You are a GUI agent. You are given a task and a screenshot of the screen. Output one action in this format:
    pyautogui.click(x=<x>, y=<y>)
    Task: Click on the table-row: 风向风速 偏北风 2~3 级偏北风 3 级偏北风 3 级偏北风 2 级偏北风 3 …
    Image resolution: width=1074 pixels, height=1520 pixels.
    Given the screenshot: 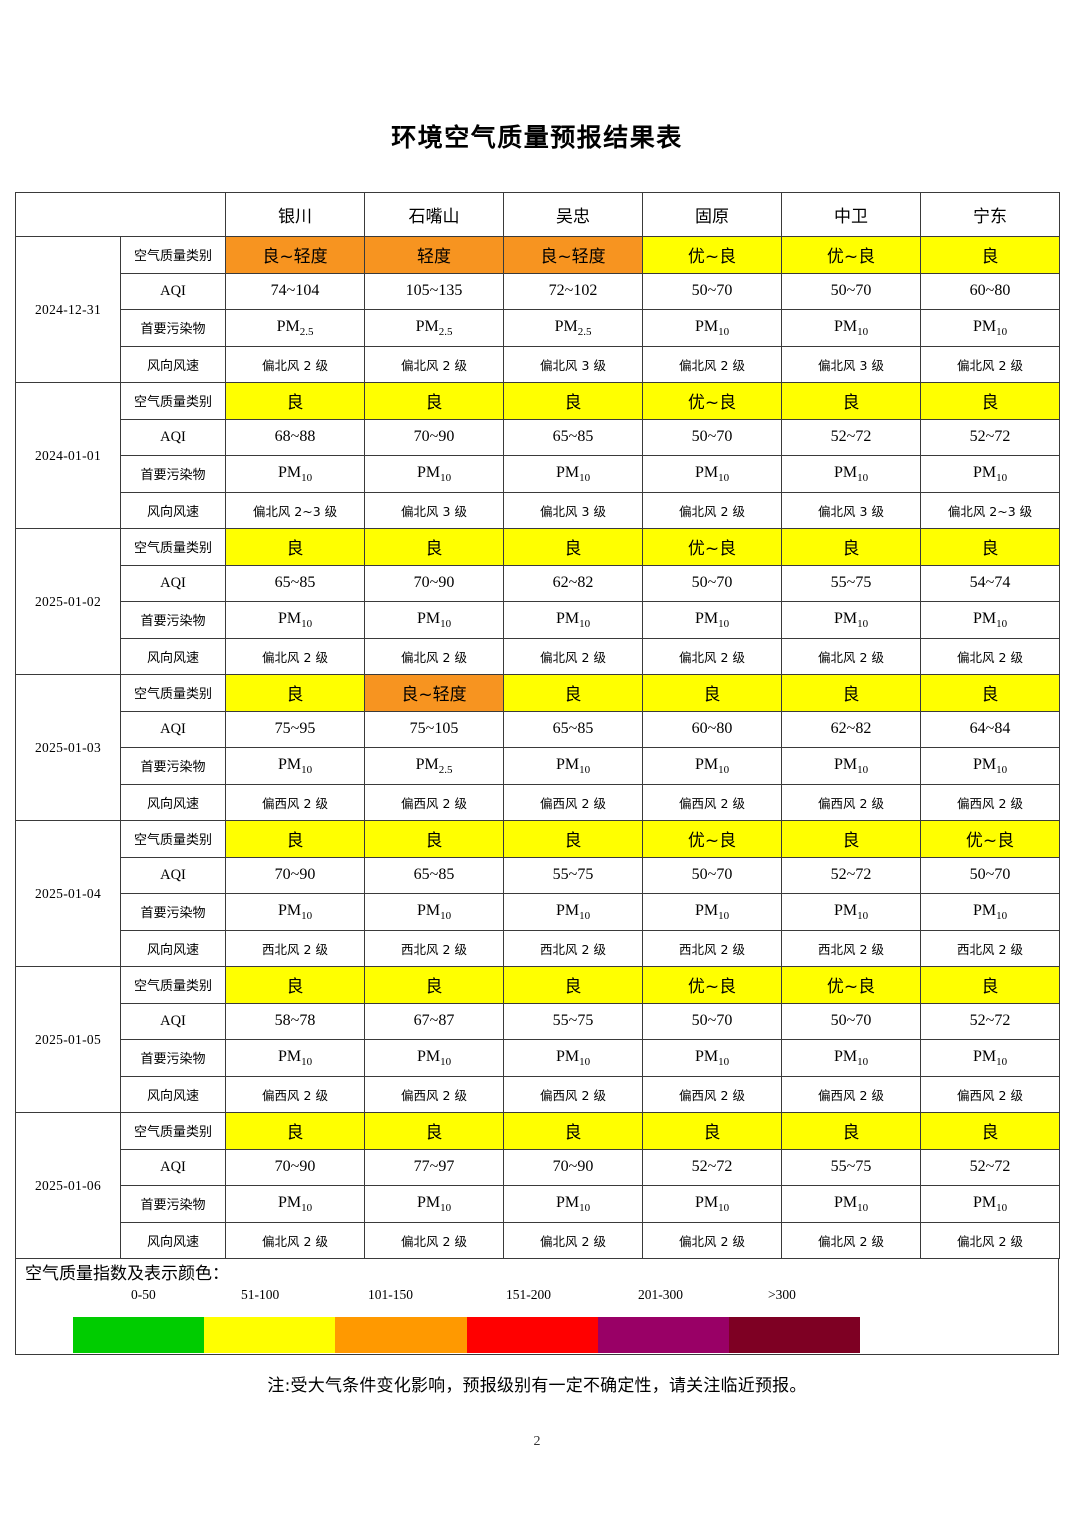 What is the action you would take?
    pyautogui.click(x=538, y=510)
    